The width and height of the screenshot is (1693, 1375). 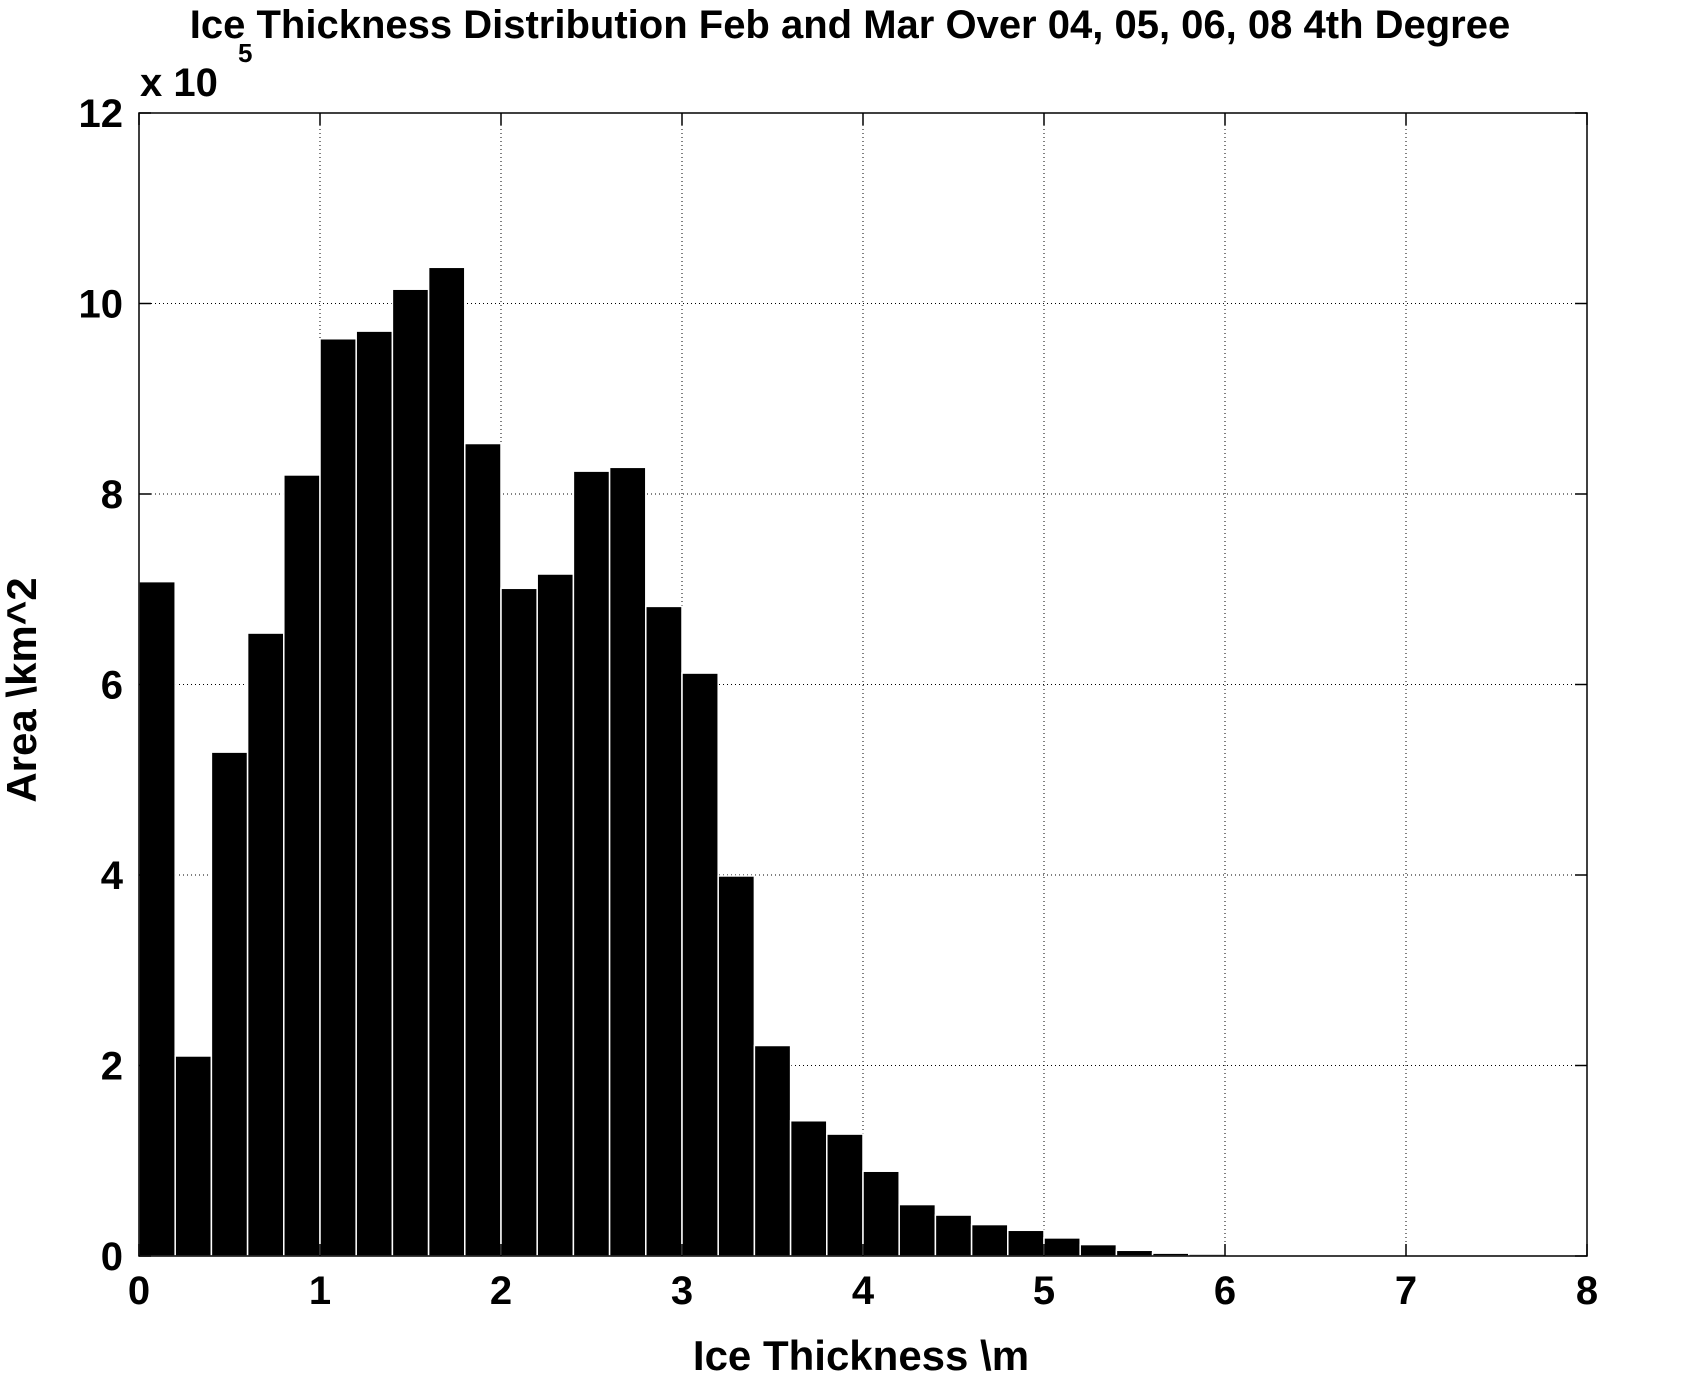 I want to click on y-tick-label: 2, so click(x=112, y=1067).